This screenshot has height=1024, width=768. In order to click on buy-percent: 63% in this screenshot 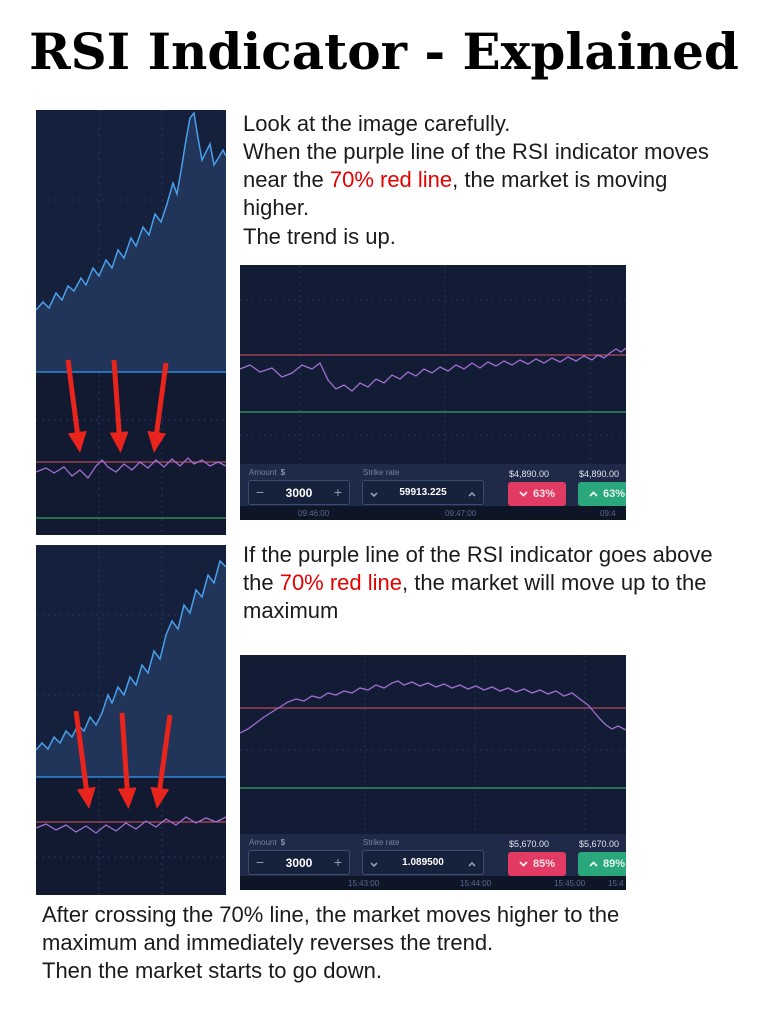, I will do `click(614, 494)`.